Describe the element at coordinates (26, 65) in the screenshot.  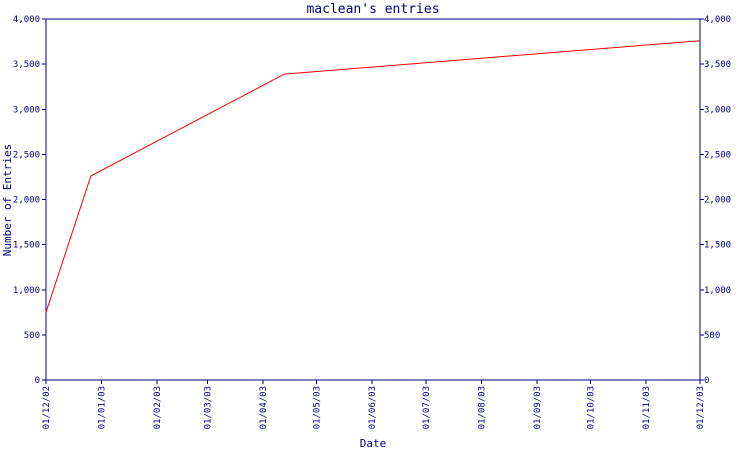
I see `y-tick-label-left: 3,500` at that location.